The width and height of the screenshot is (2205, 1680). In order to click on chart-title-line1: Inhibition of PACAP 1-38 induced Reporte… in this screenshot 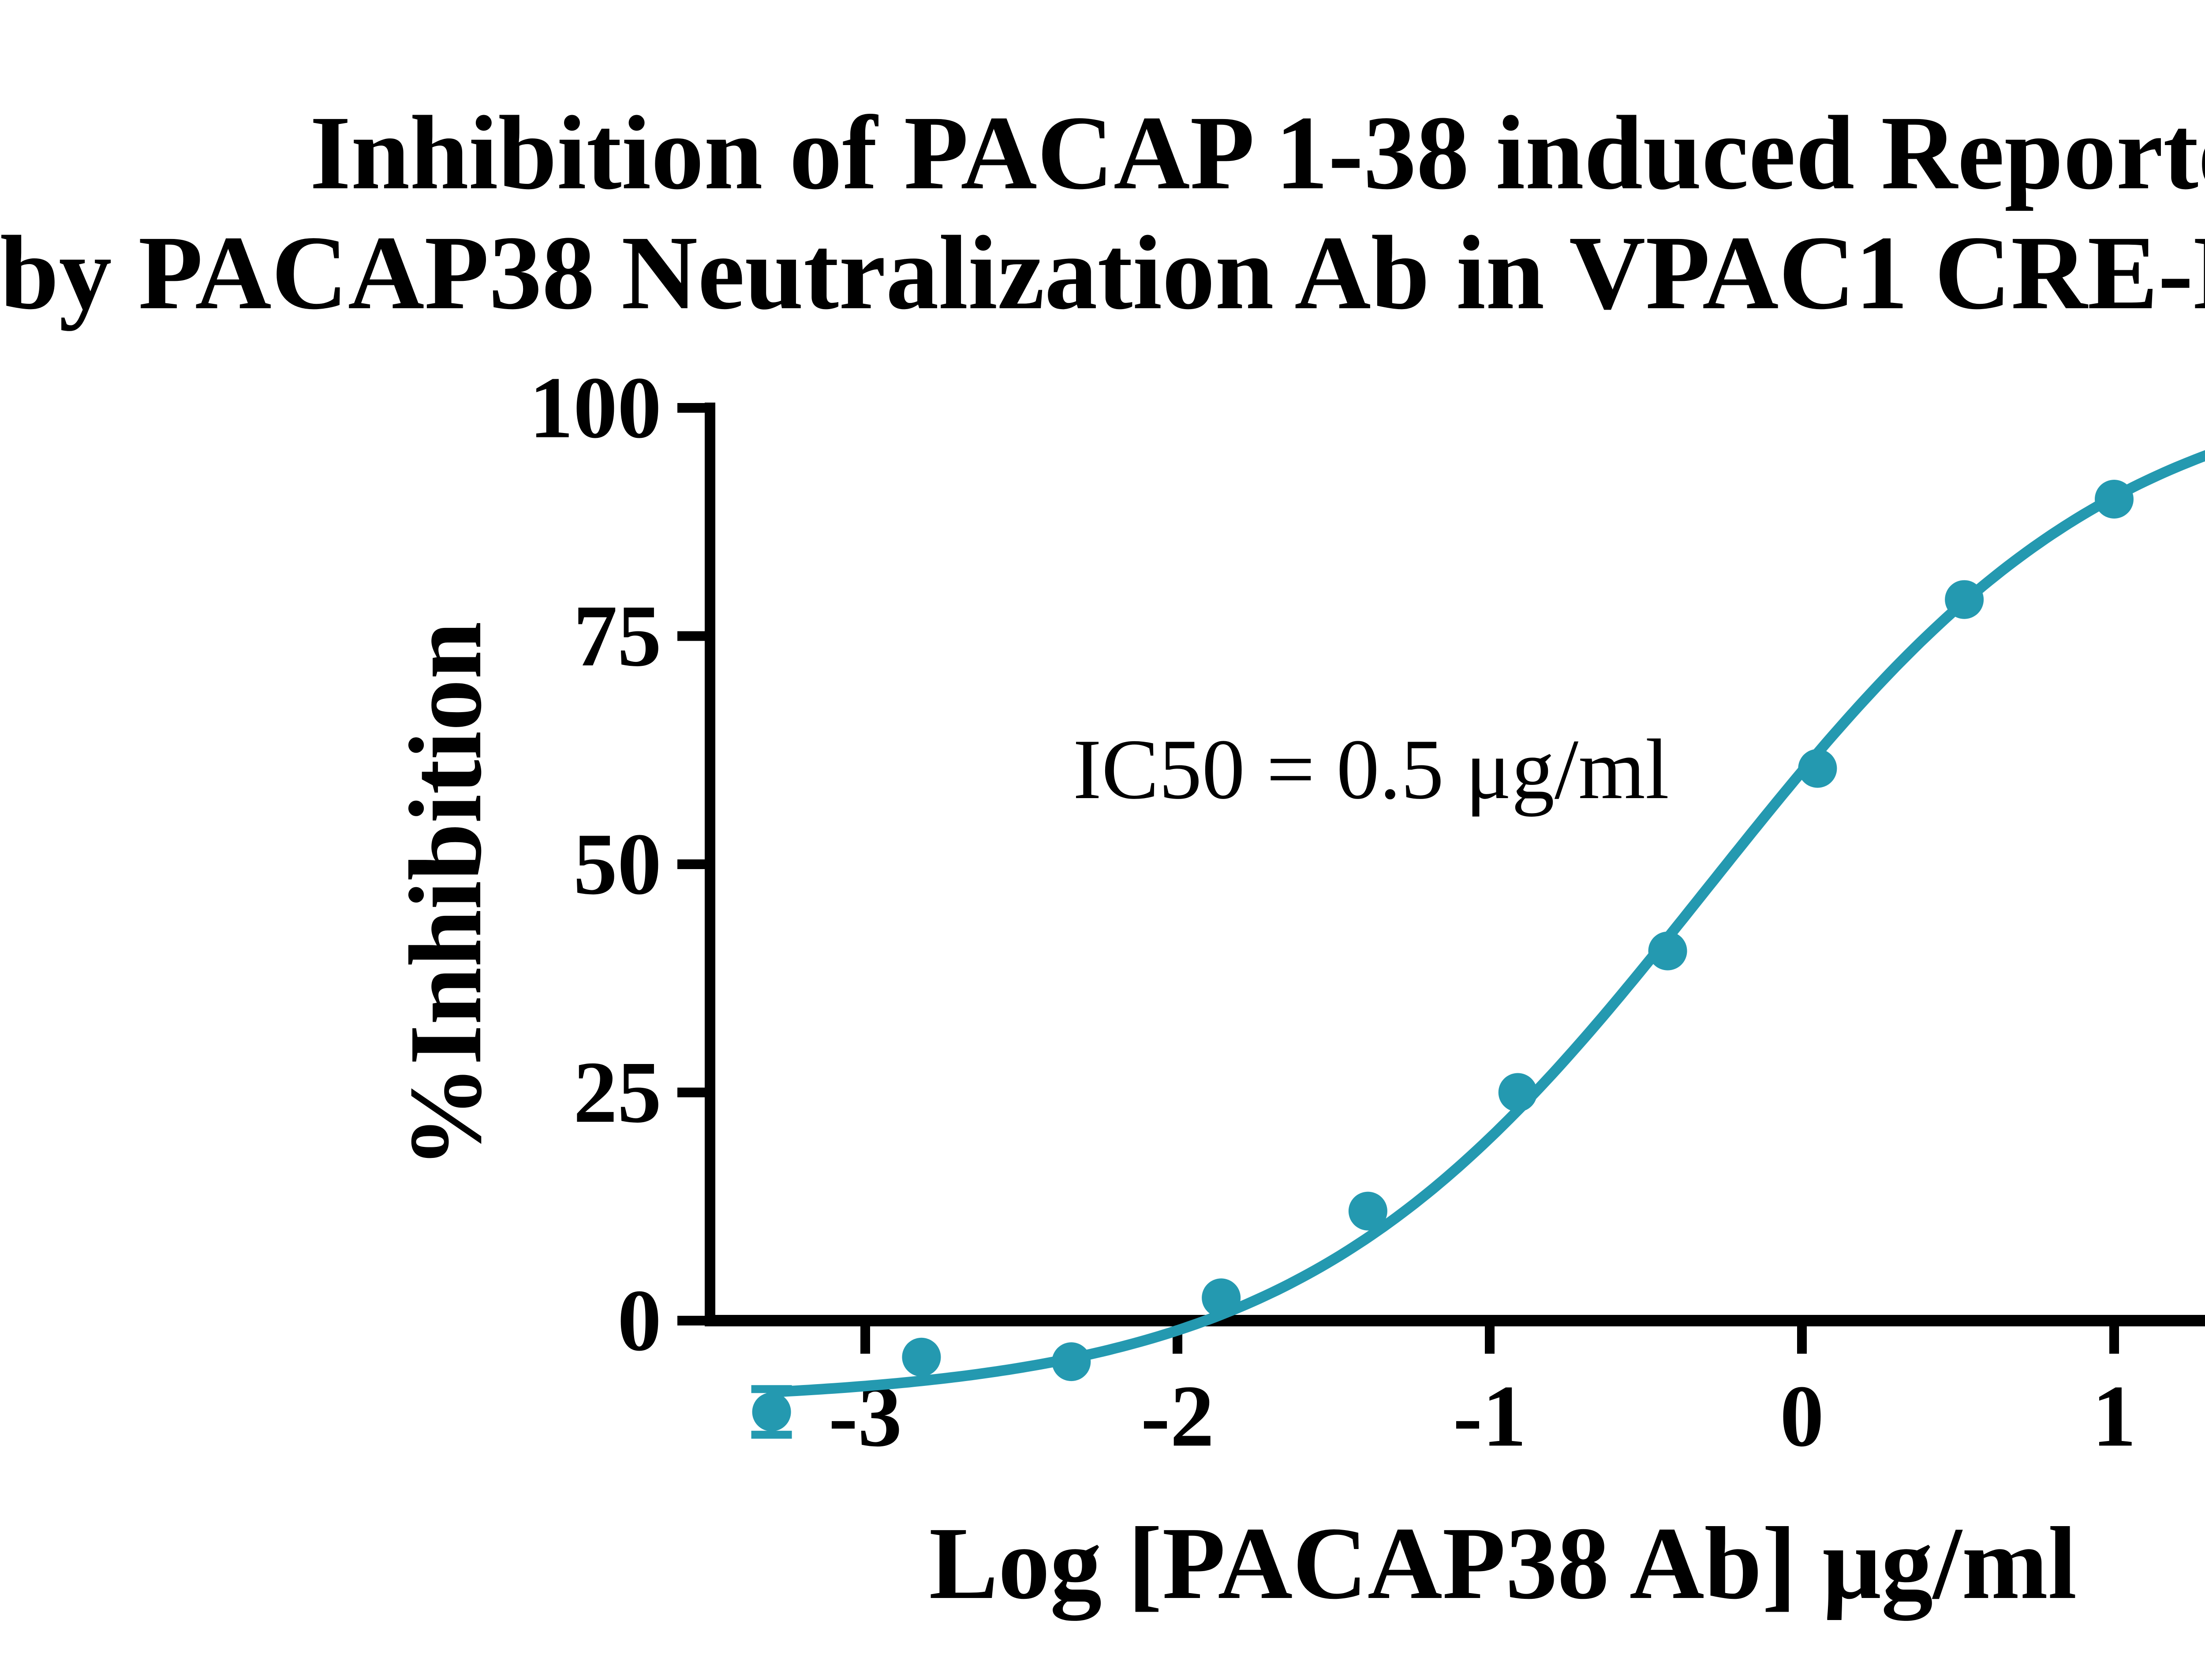, I will do `click(1257, 152)`.